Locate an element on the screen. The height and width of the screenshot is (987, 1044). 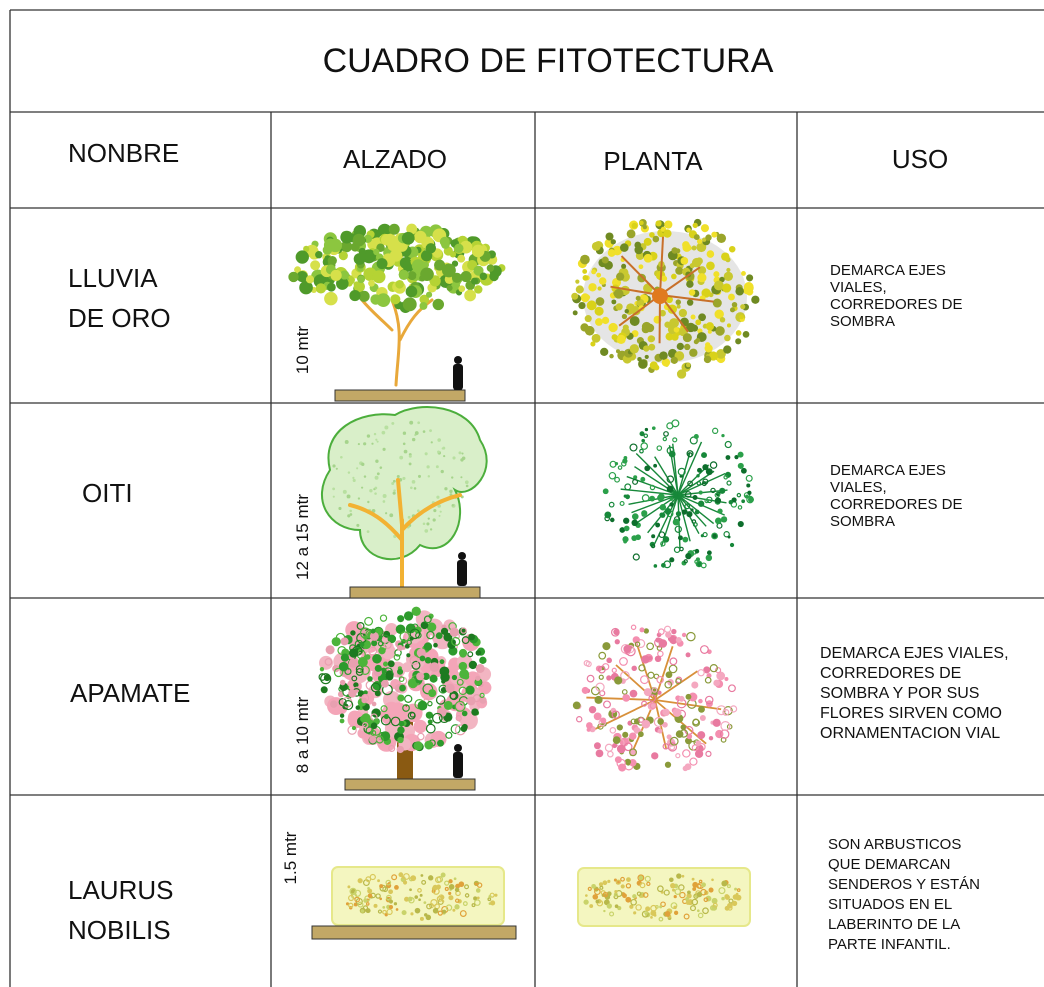
uso-line: DEMARCA EJES VIALES, is located at coordinates (914, 653).